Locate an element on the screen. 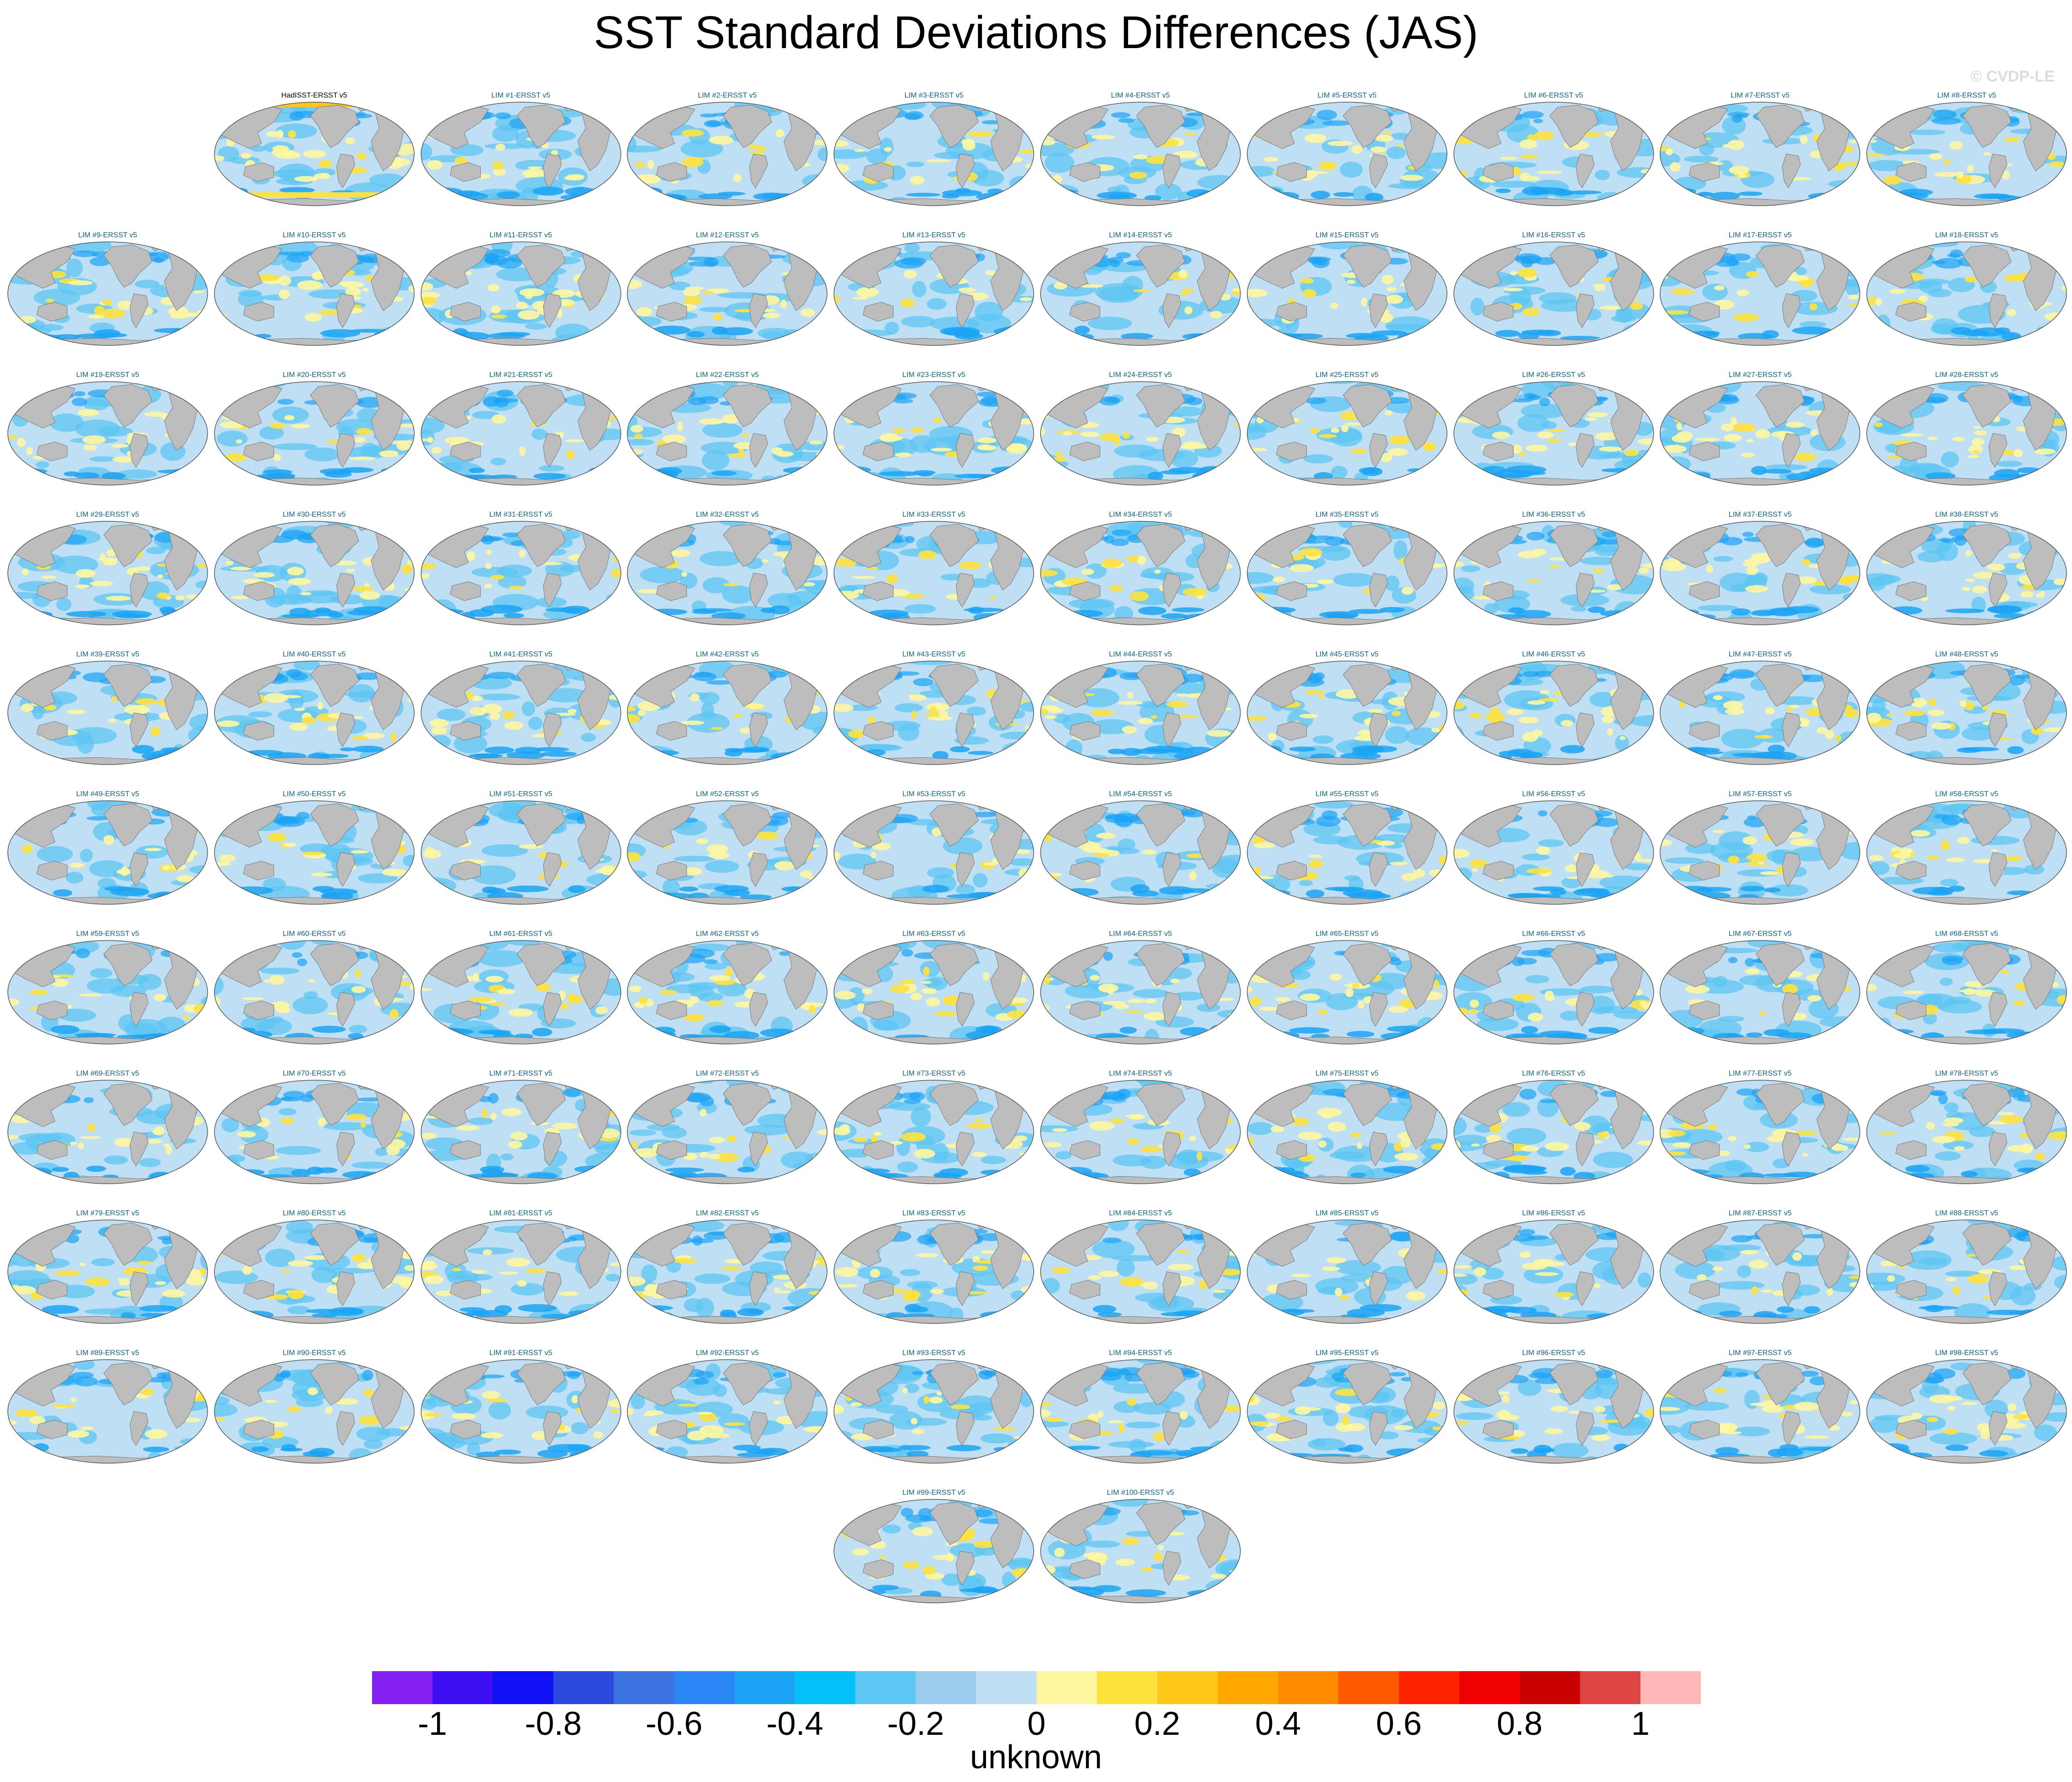 The height and width of the screenshot is (1782, 2072). map-panel-member: LIM #55-ERSST v5 is located at coordinates (1347, 848).